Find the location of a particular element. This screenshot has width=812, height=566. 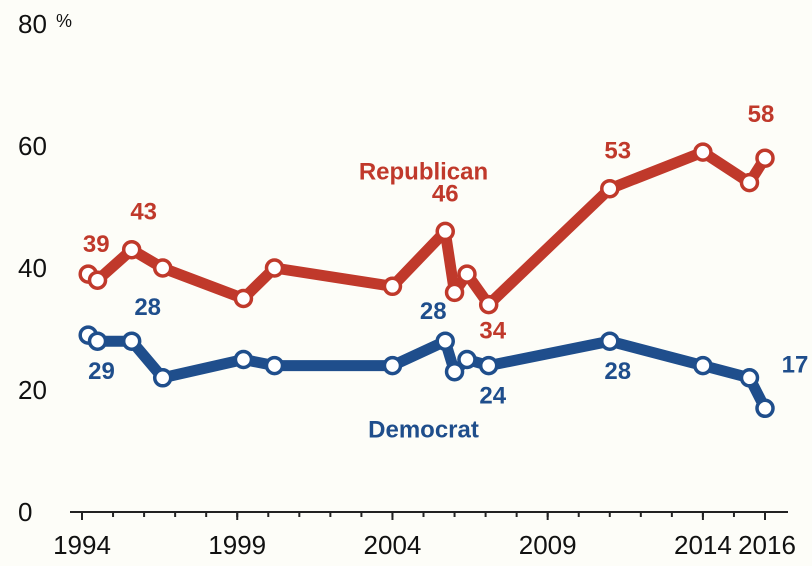

data-label-republican-10: 34 is located at coordinates (492, 331).